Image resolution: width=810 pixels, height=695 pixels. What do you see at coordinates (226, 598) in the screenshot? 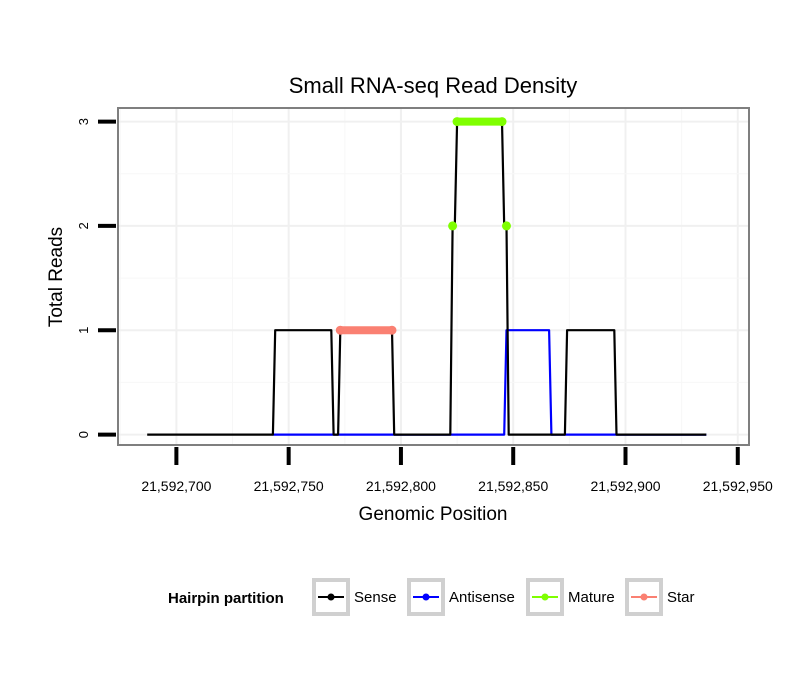
I see `legend-title: Hairpin partition` at bounding box center [226, 598].